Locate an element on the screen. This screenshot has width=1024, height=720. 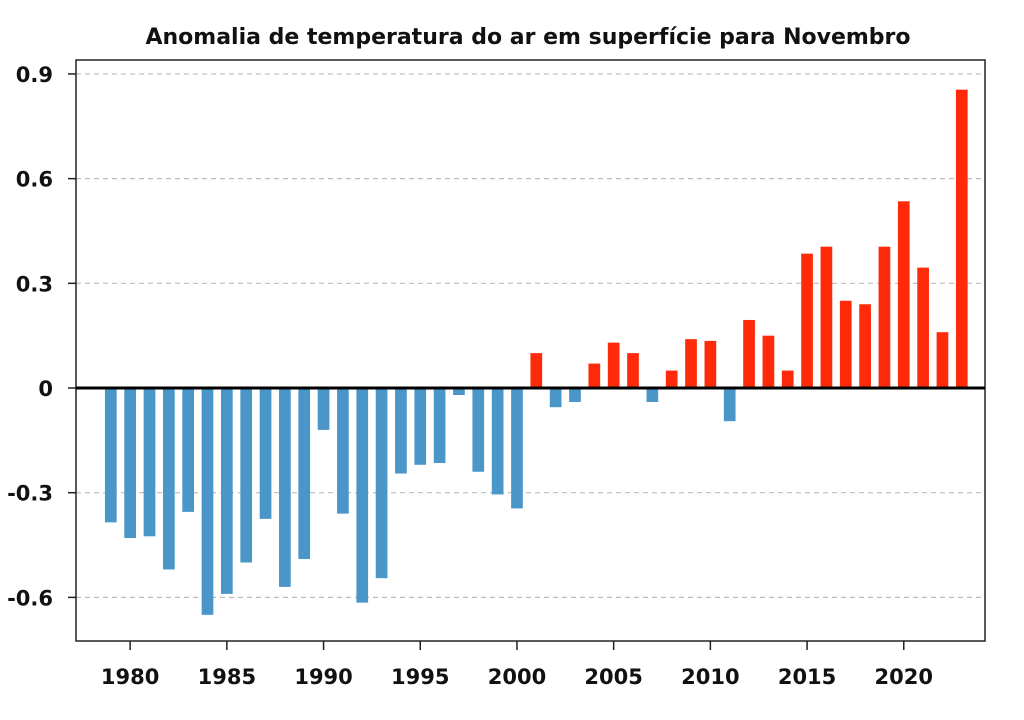
x-tick-label: 1980 is located at coordinates (130, 677).